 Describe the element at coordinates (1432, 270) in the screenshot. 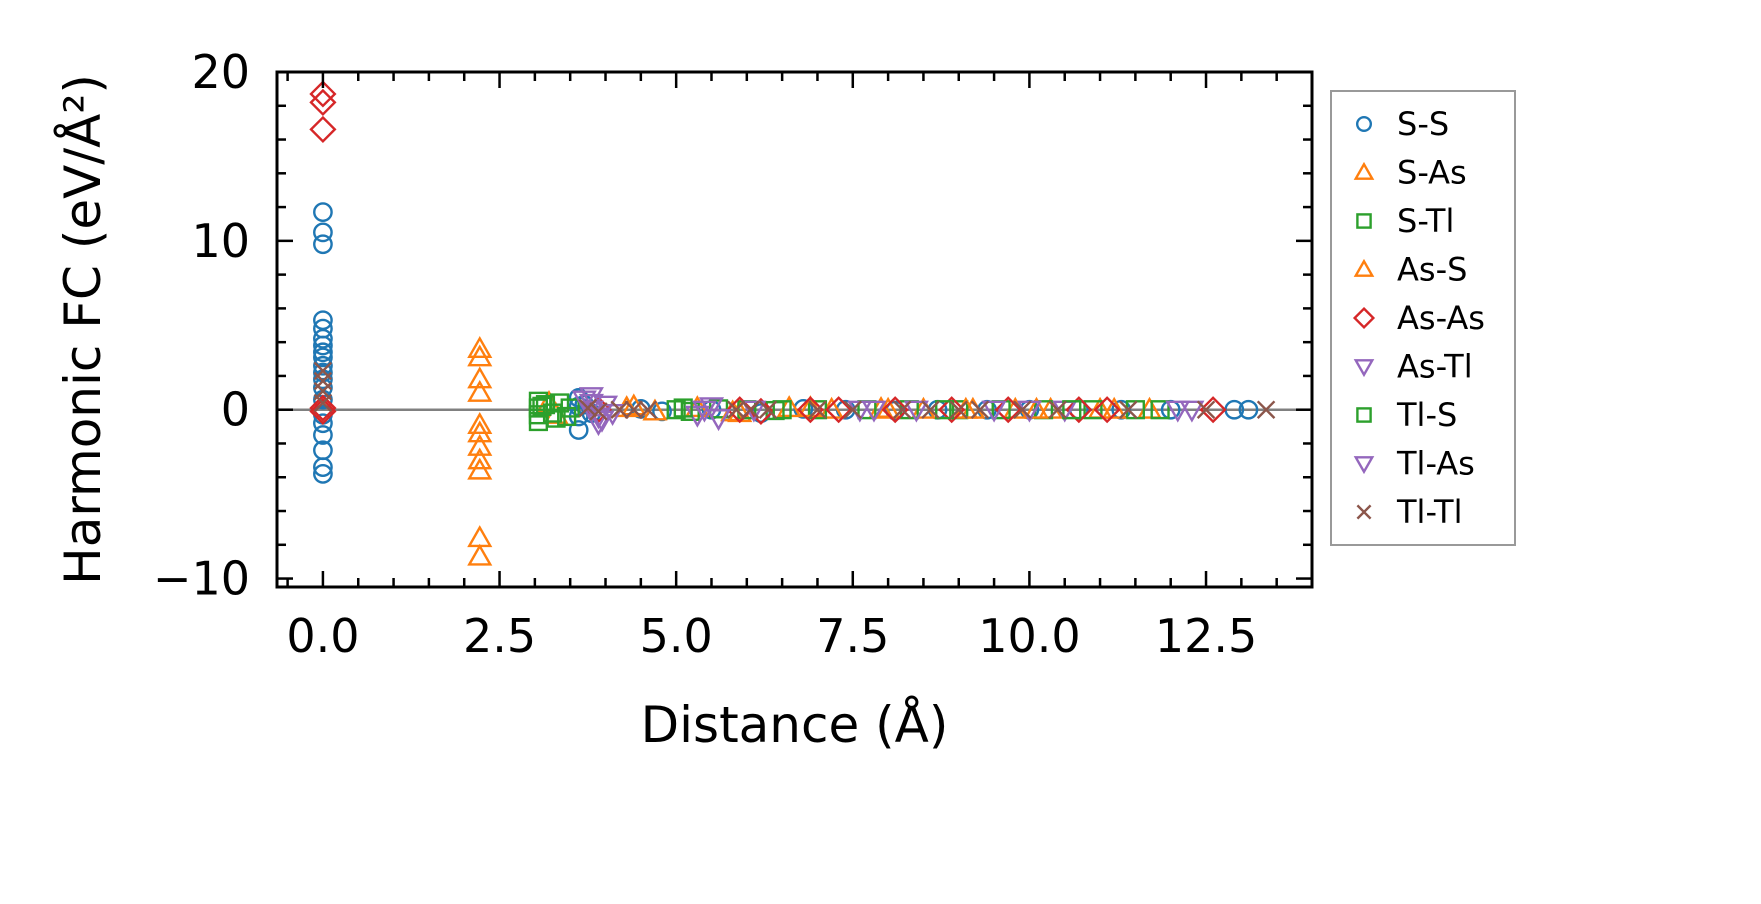

I see `legend-label: As-S` at that location.